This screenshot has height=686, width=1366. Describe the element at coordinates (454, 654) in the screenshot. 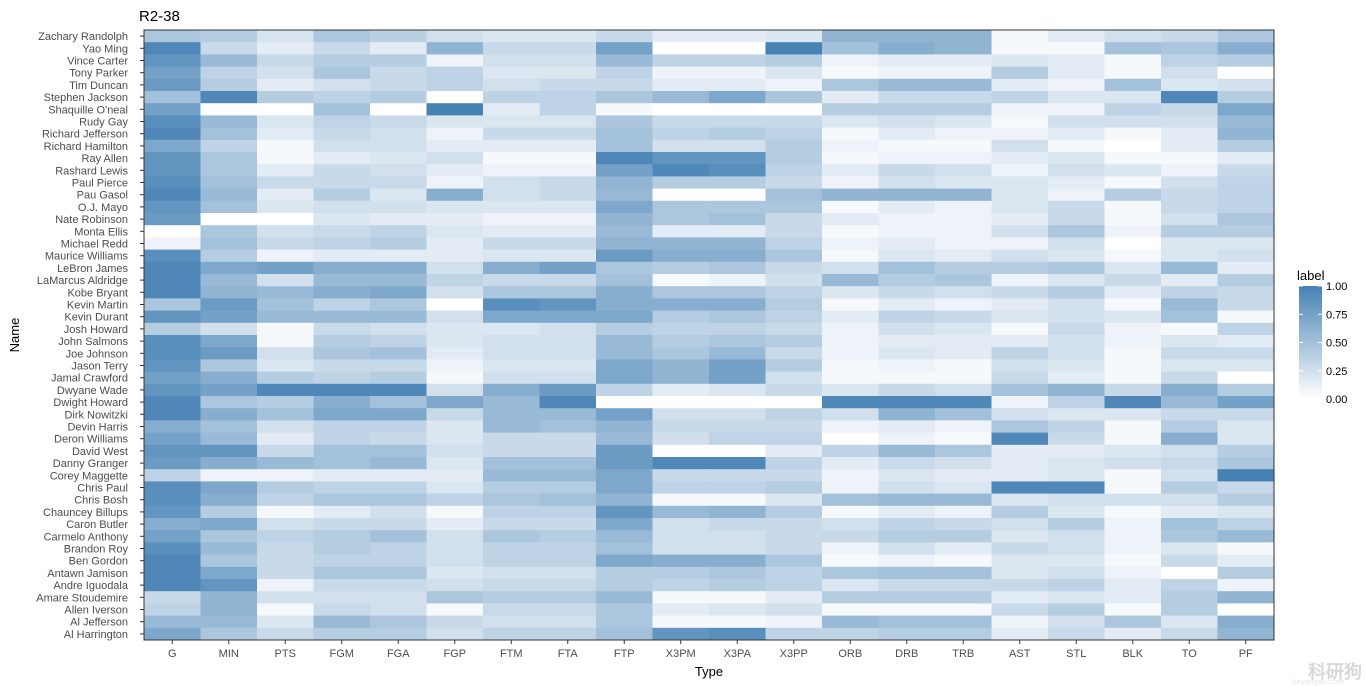

I see `x-tick-label: FGP` at that location.